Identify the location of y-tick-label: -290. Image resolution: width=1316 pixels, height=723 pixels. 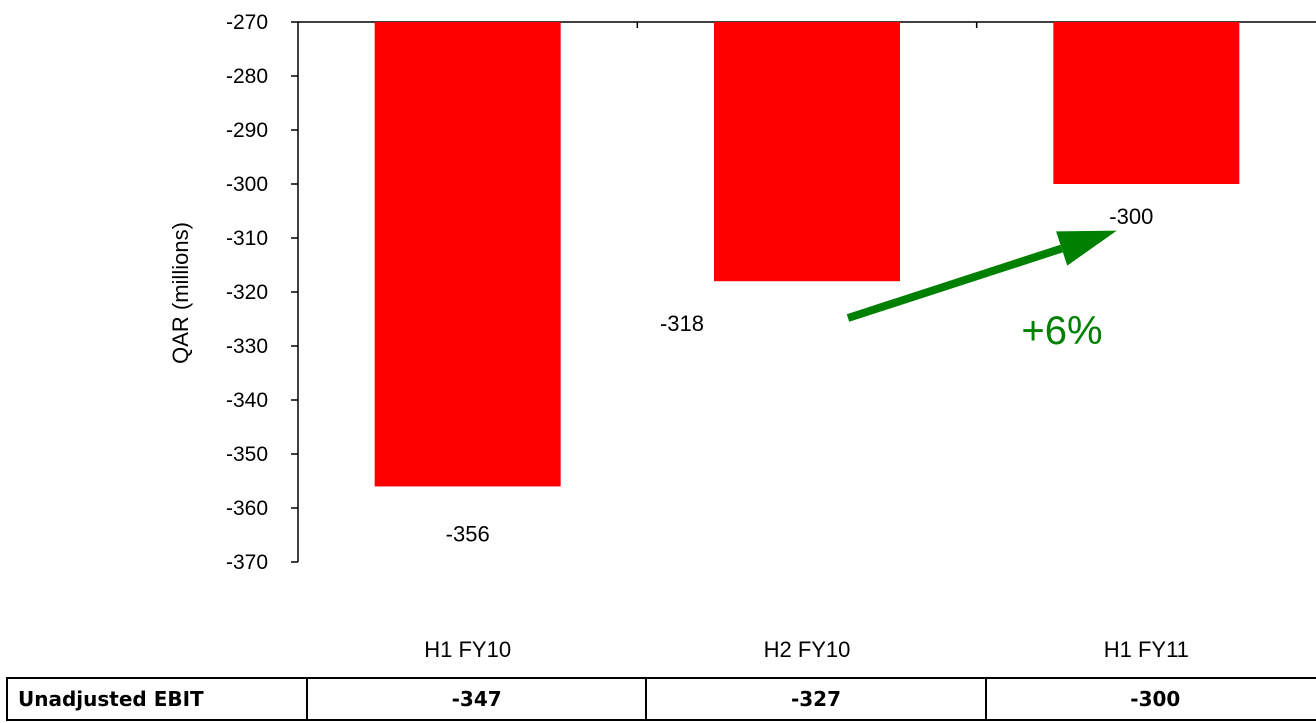
(247, 130).